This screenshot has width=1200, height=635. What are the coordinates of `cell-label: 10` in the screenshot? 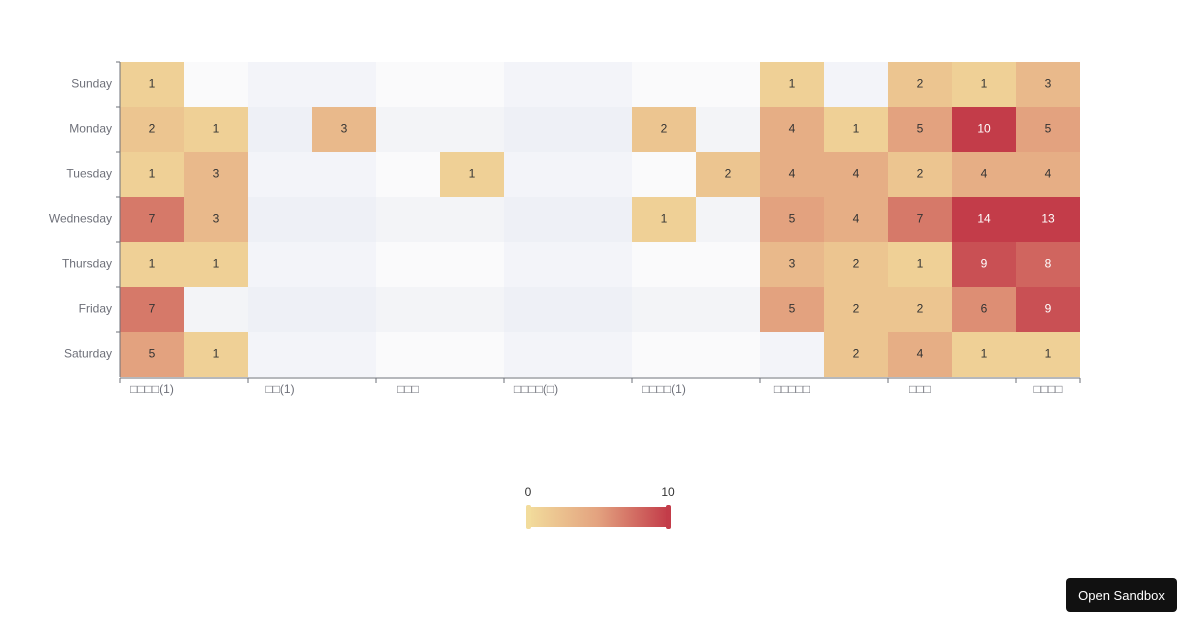 It's located at (984, 129).